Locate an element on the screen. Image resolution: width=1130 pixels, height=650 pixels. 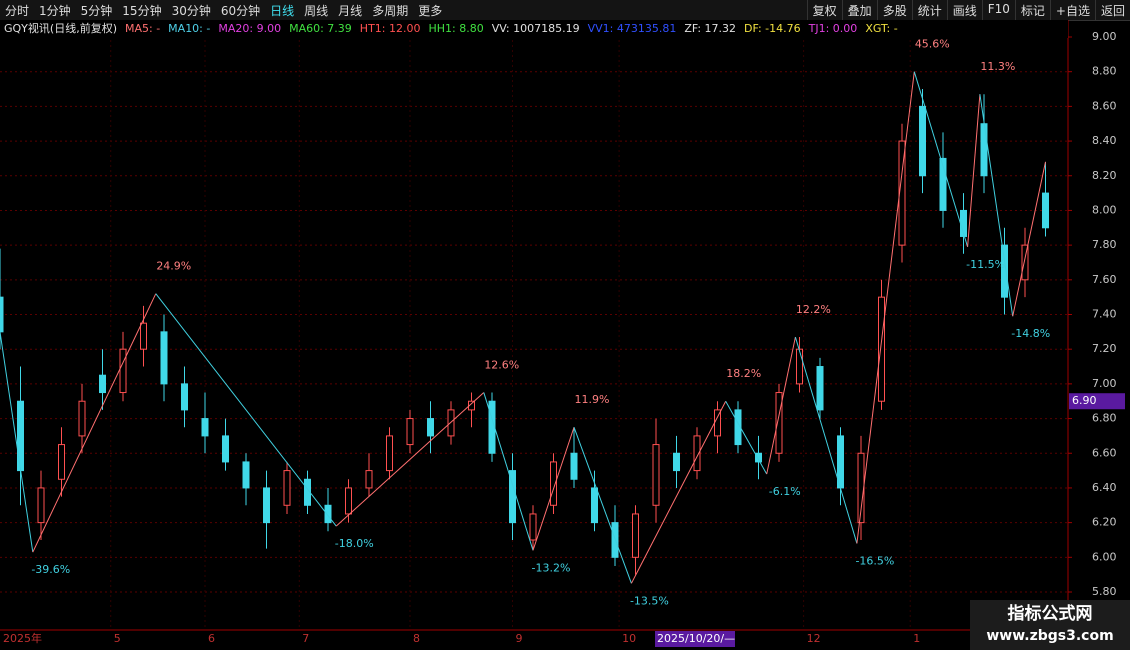
toolbar-button: F10 is located at coordinates (998, 10).